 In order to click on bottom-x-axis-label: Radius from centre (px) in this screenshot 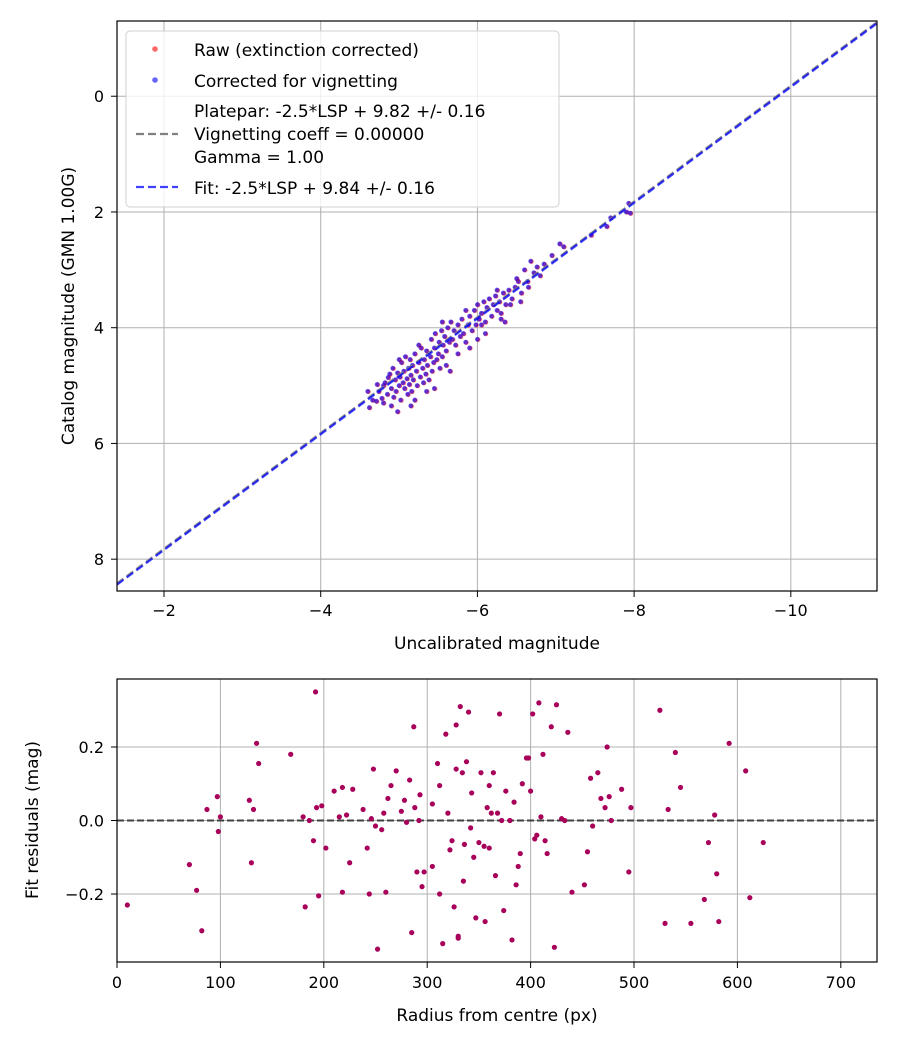, I will do `click(496, 1016)`.